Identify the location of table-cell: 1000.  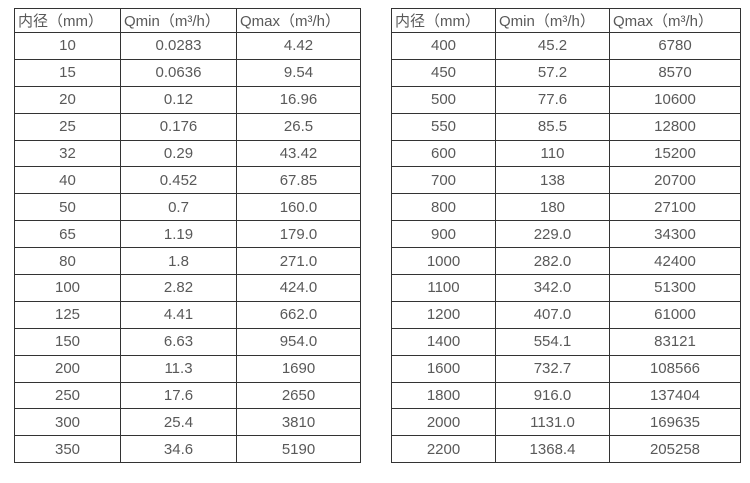
(443, 261).